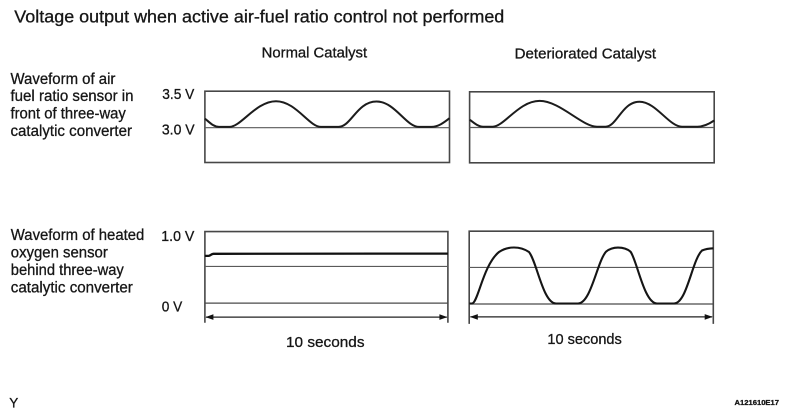 The image size is (787, 417). I want to click on svg-text: Normal Catalyst, so click(314, 54).